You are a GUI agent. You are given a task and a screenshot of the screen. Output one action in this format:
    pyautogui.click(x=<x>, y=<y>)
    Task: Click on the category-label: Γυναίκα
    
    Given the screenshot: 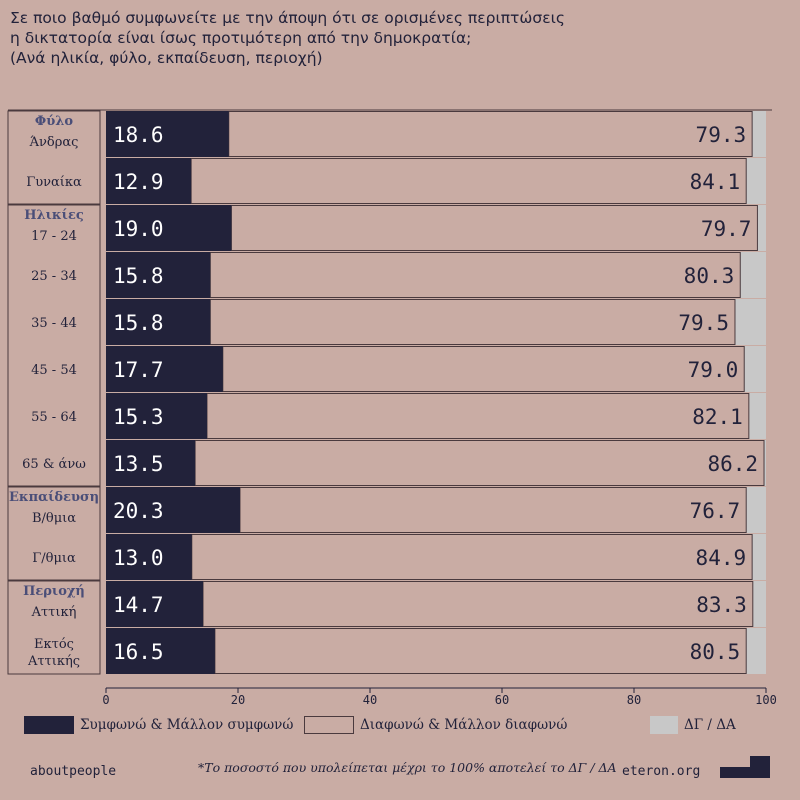 What is the action you would take?
    pyautogui.click(x=54, y=182)
    